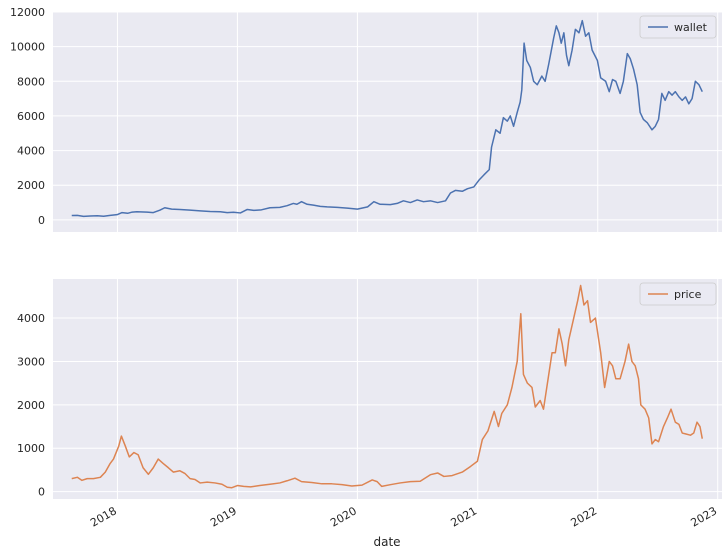 This screenshot has height=556, width=728. What do you see at coordinates (31, 361) in the screenshot?
I see `y-tick-label: 3000` at bounding box center [31, 361].